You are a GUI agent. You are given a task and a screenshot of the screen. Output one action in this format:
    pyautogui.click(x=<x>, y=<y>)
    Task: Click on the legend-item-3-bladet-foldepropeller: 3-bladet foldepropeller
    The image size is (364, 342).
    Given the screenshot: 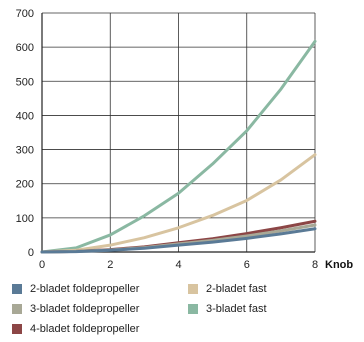 What is the action you would take?
    pyautogui.click(x=75, y=309)
    